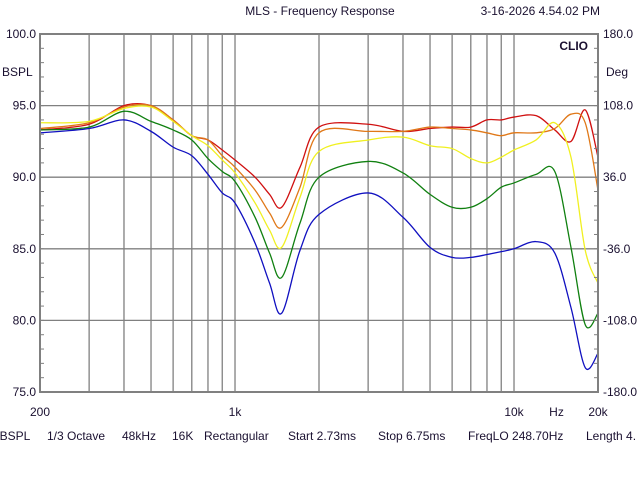  I want to click on timestamp: 3-16-2026 4.54.02 PM, so click(540, 11).